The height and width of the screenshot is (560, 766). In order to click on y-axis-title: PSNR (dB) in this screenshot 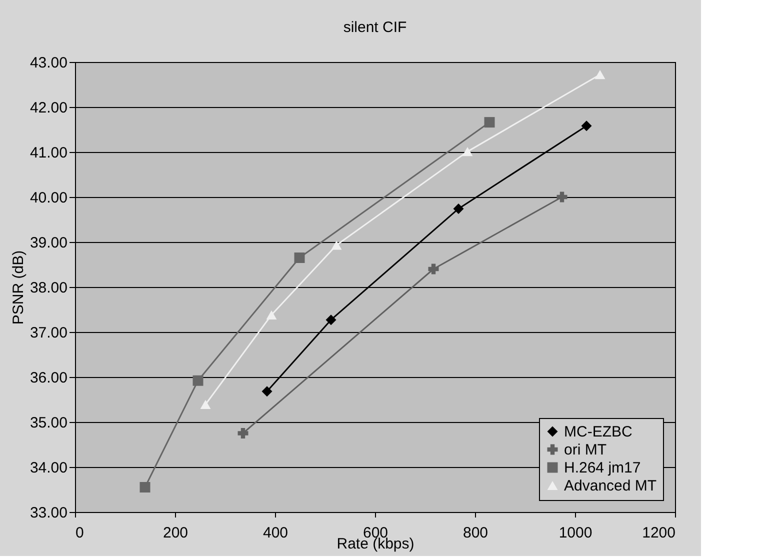, I will do `click(18, 287)`.